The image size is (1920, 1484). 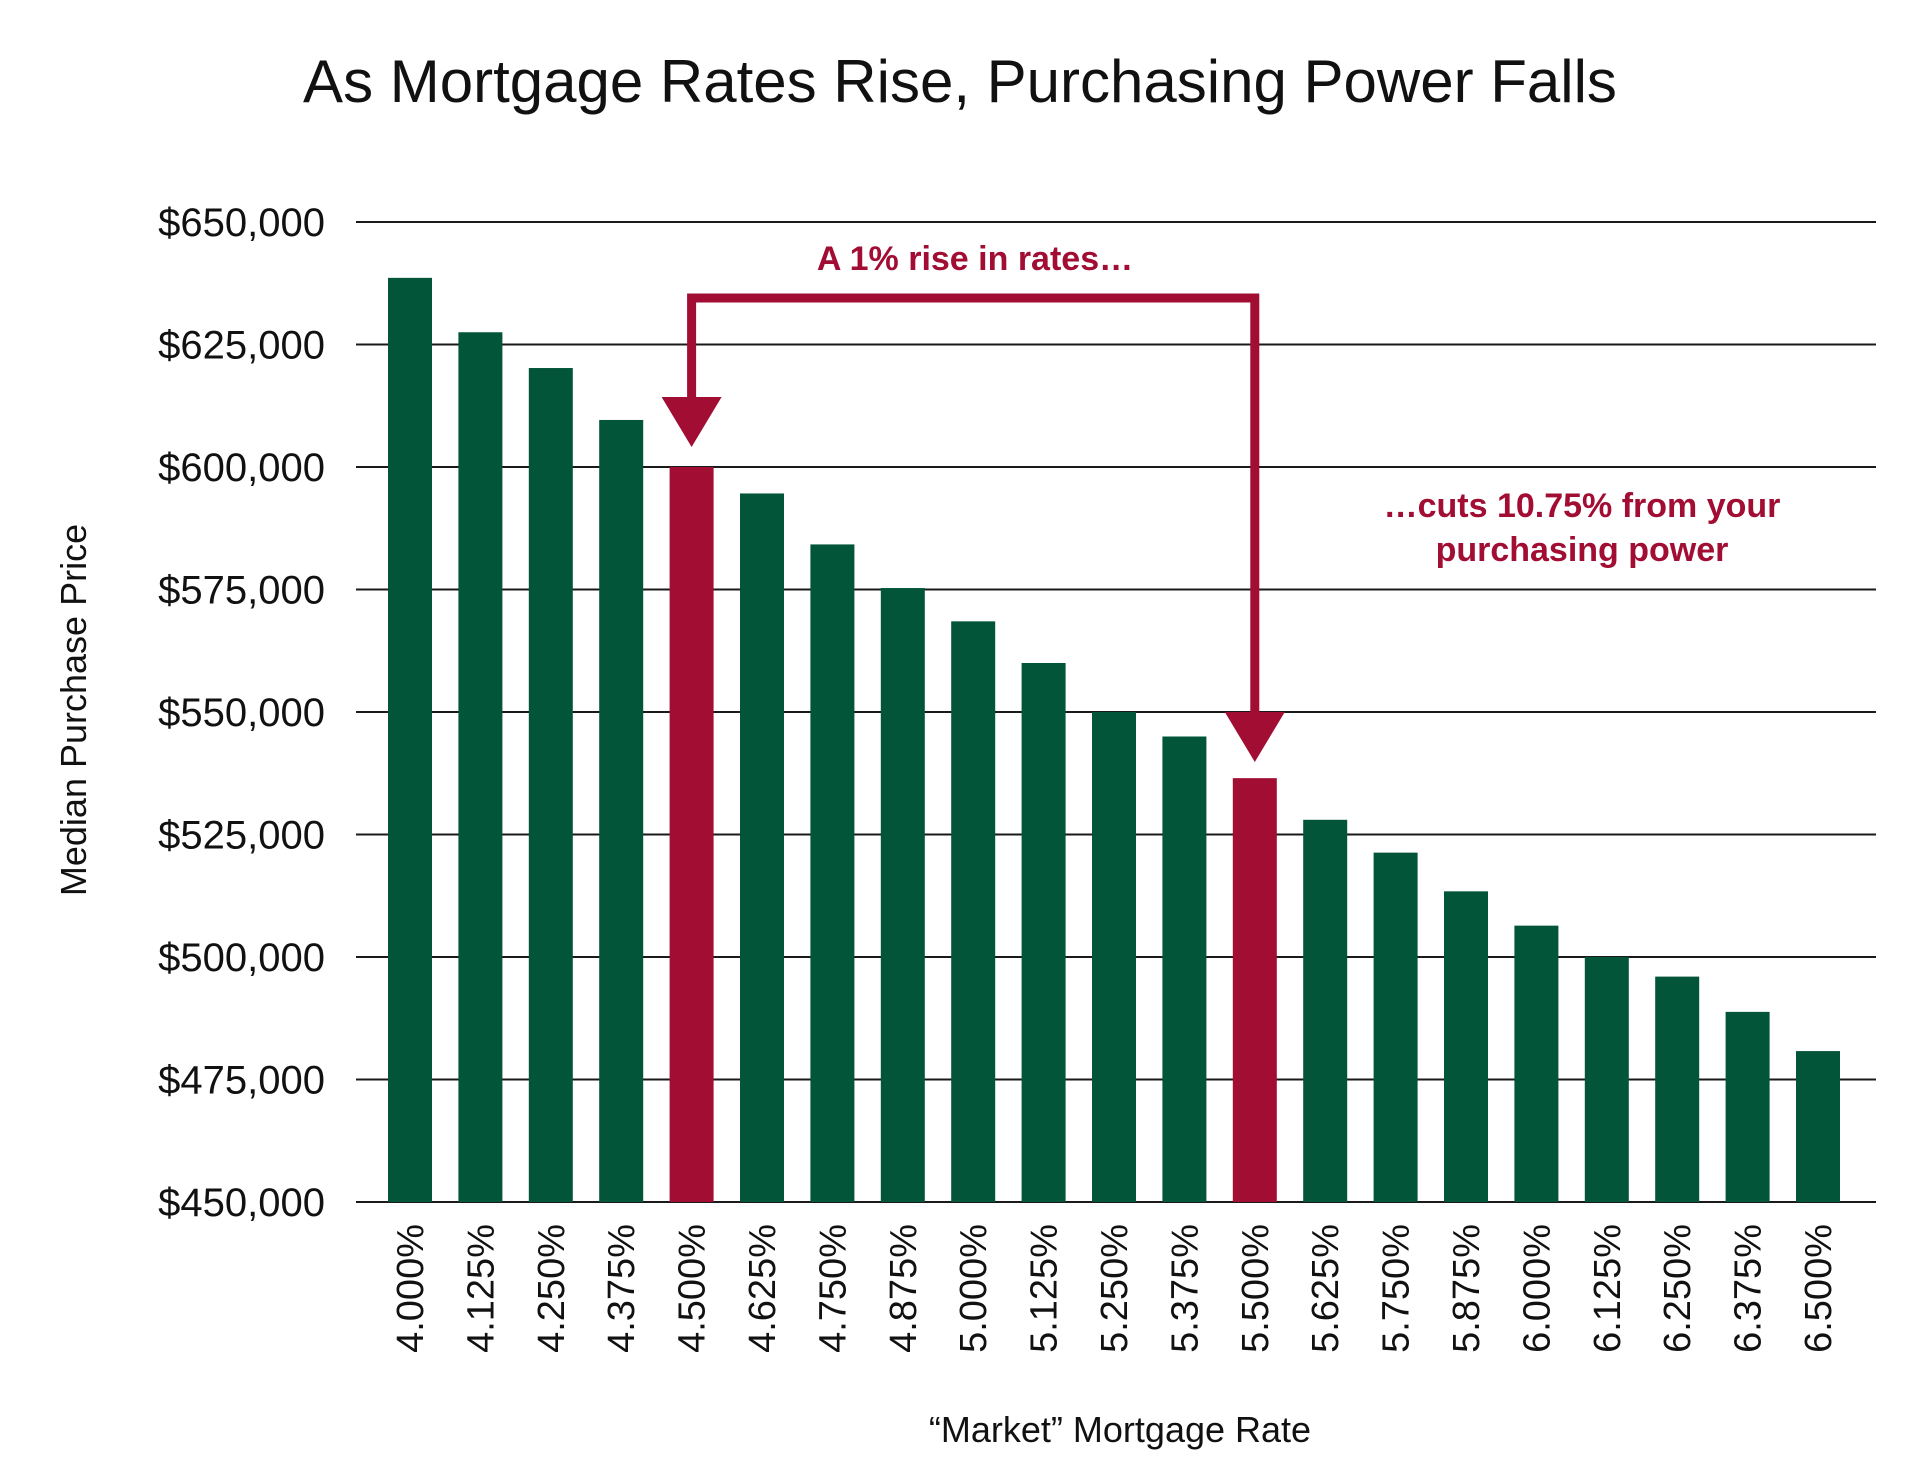 I want to click on x-tick-label: 5.500%, so click(x=1256, y=1288).